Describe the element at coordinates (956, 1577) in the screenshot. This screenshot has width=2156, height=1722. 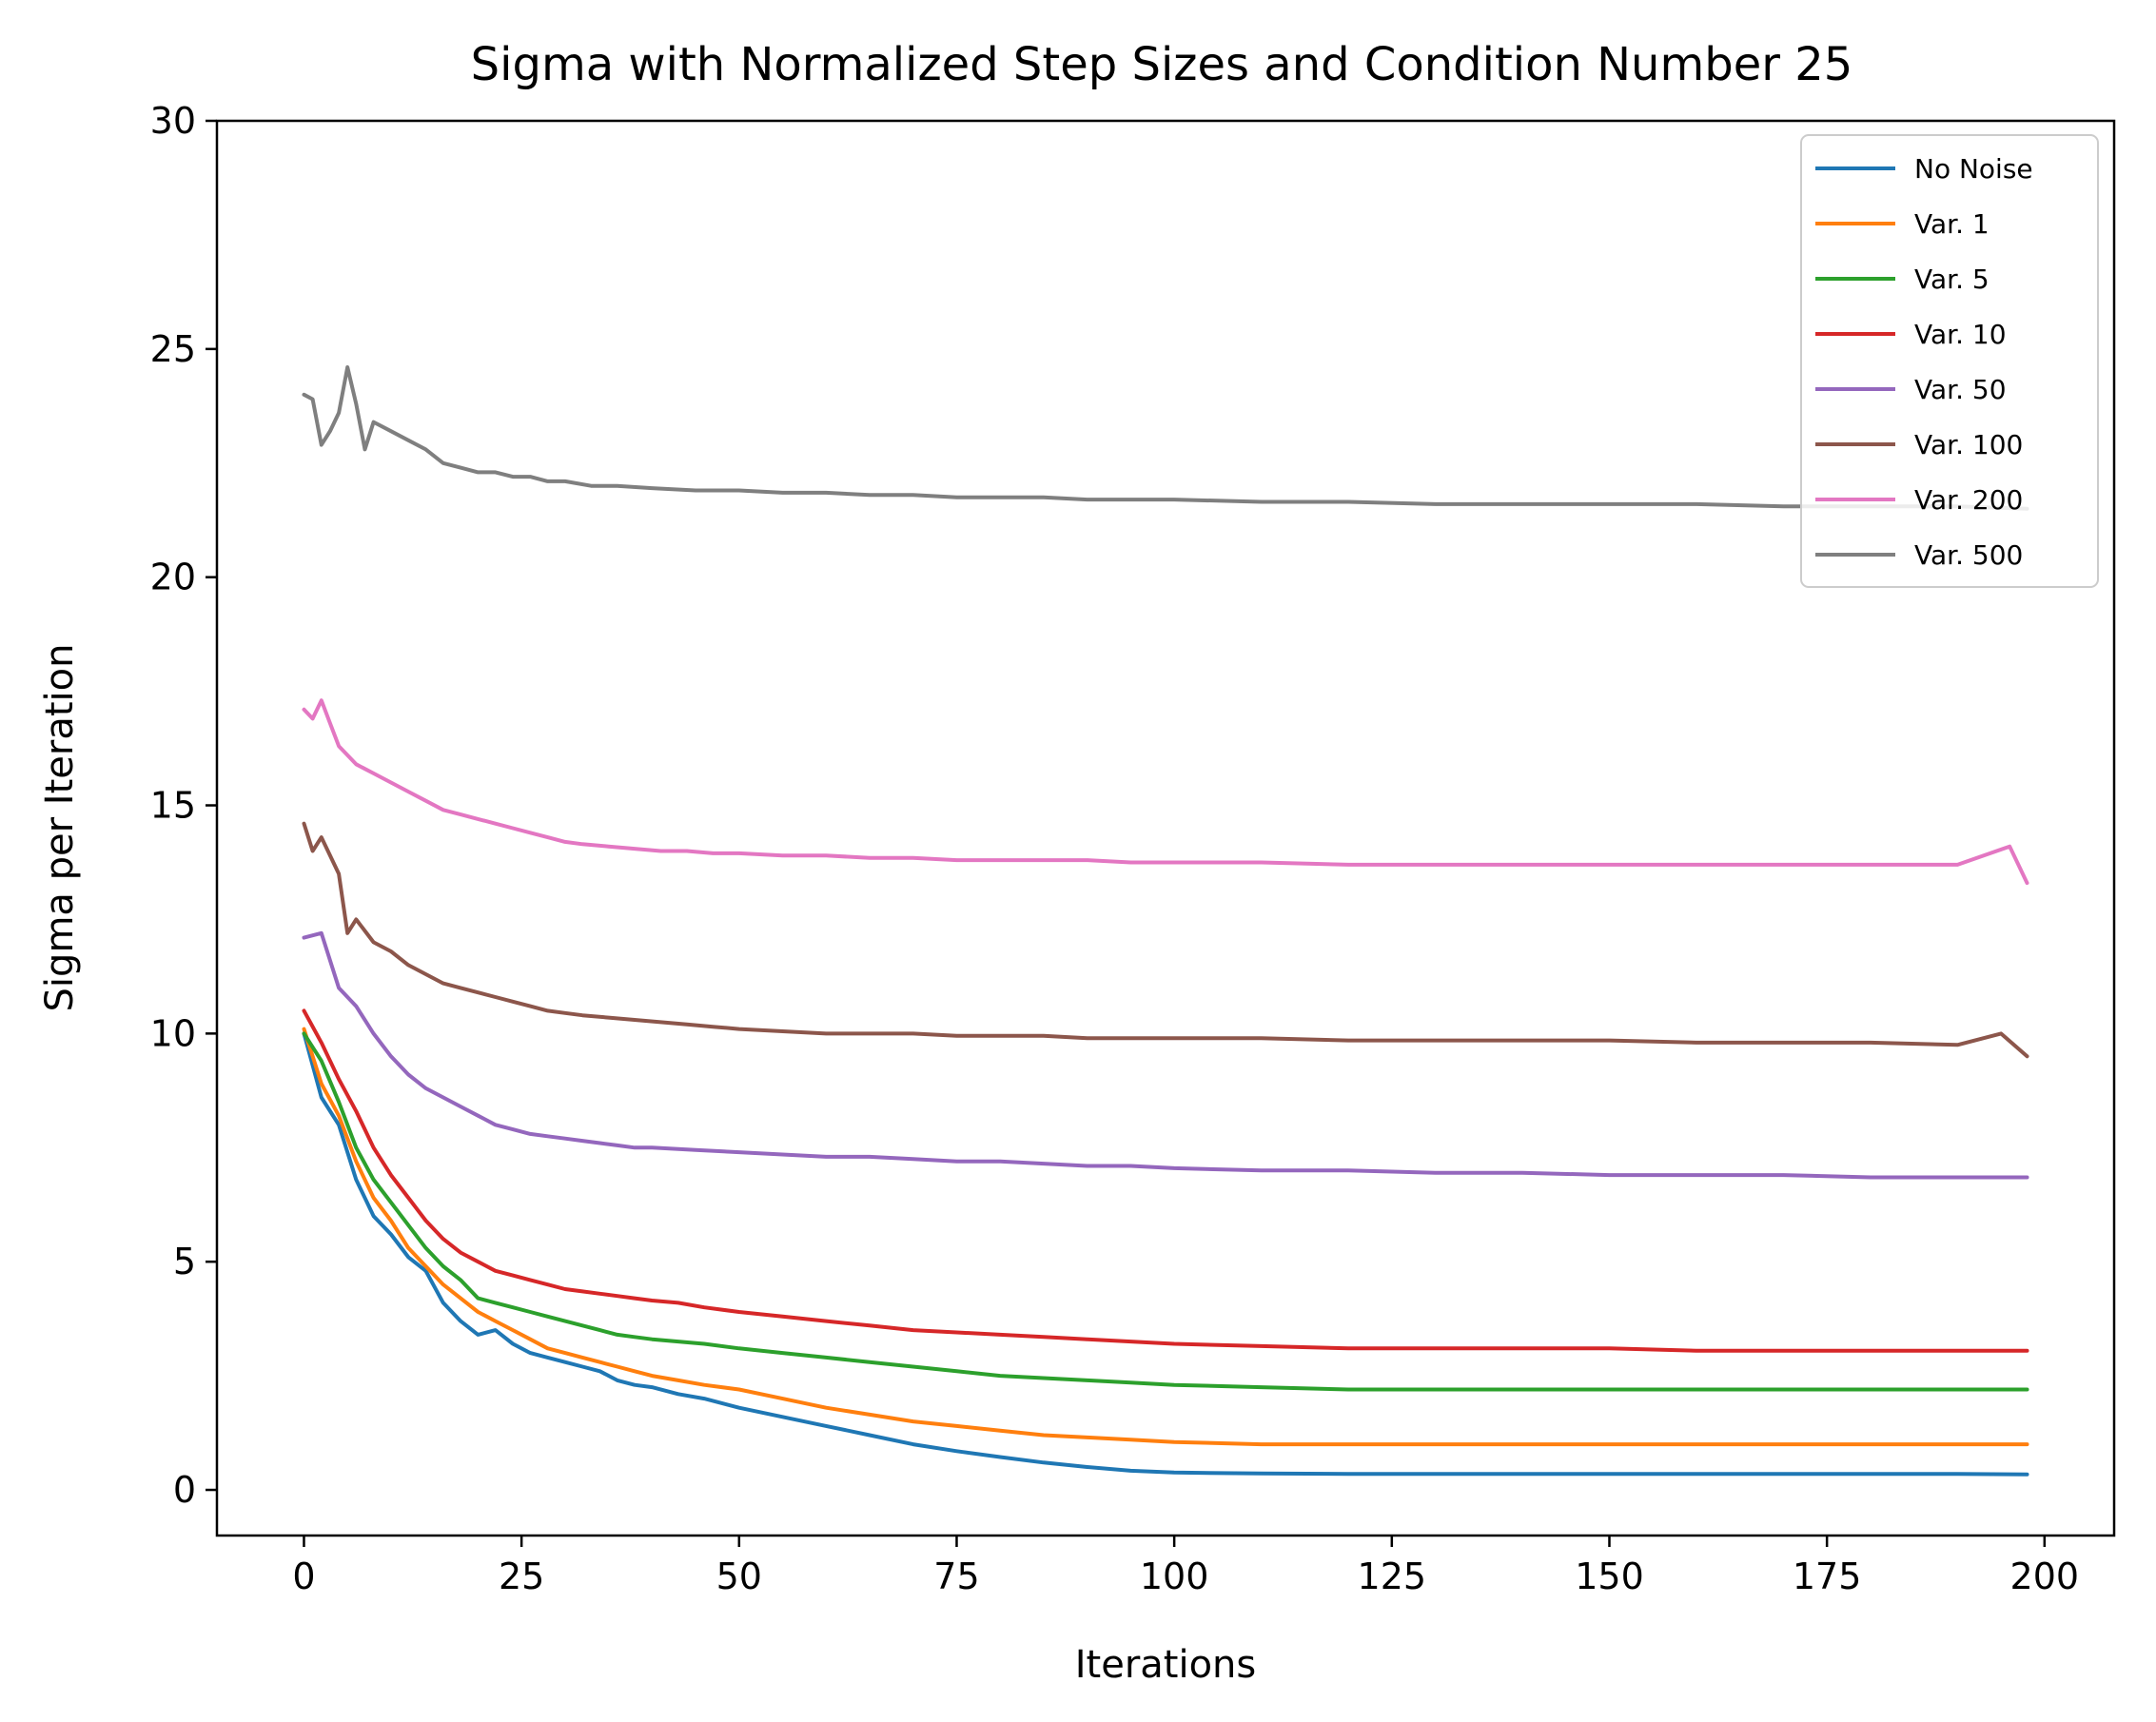
I see `x-tick-label: 75` at that location.